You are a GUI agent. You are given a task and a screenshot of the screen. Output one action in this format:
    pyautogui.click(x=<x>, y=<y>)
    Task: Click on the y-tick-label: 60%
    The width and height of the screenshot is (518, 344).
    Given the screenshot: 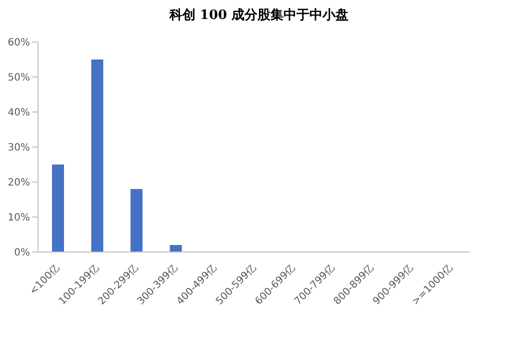 What is the action you would take?
    pyautogui.click(x=19, y=43)
    